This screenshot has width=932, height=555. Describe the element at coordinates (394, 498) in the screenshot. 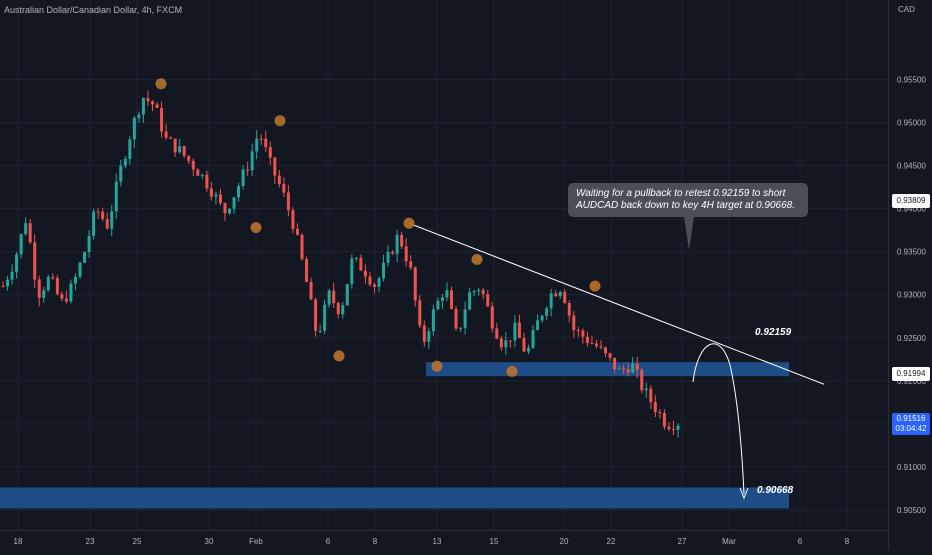

I see `target-zone` at that location.